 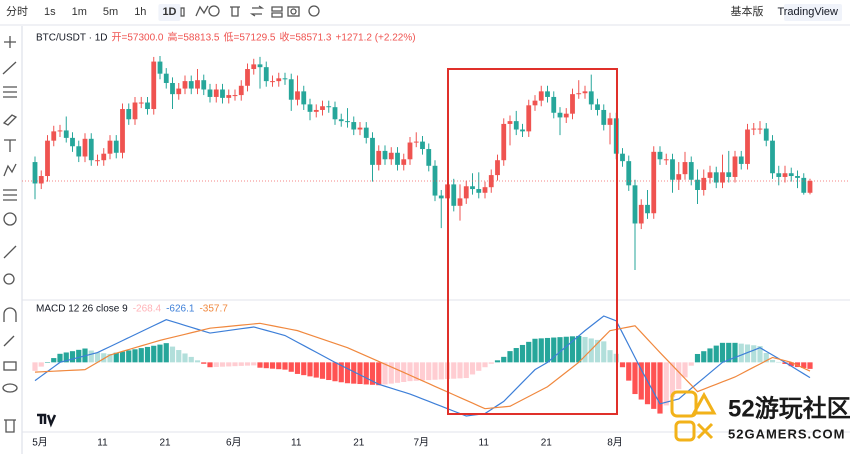 What do you see at coordinates (247, 11) in the screenshot?
I see `tool-icons` at bounding box center [247, 11].